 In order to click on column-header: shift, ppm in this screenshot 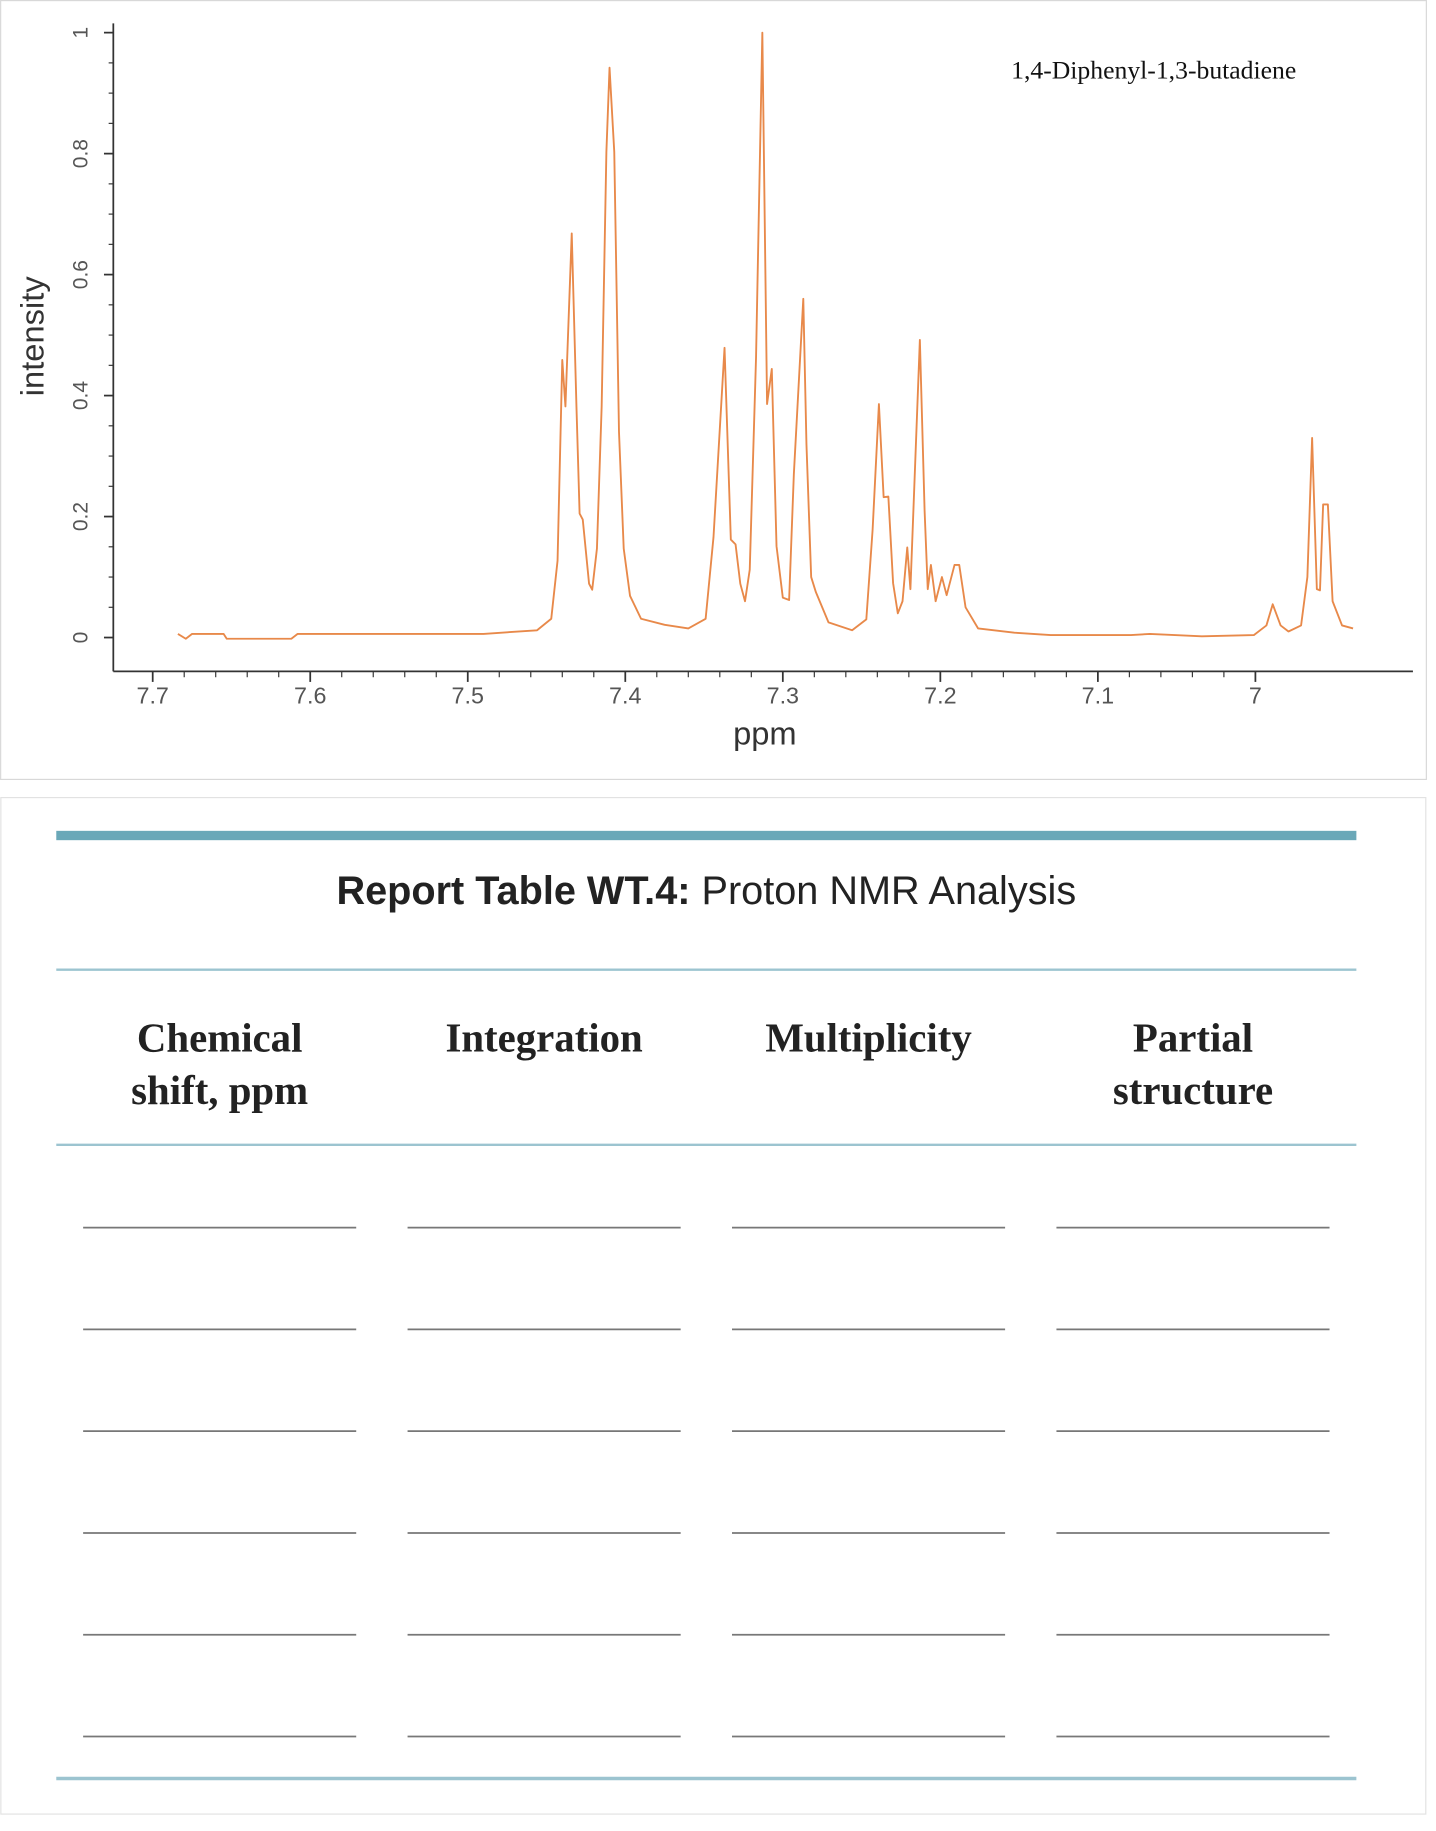, I will do `click(219, 1090)`.